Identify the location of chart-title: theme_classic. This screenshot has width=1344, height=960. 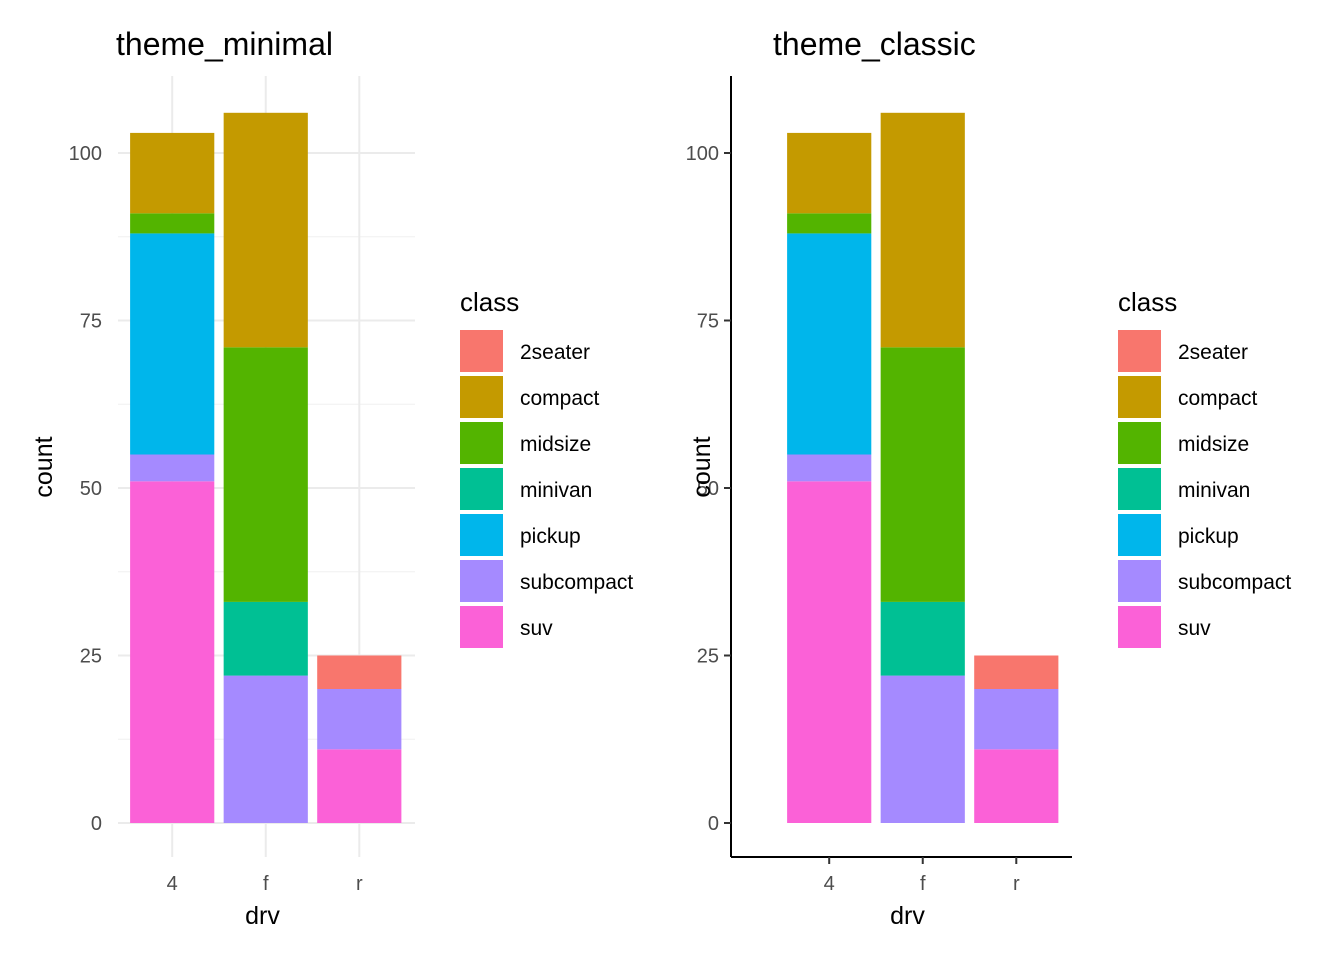
(874, 44).